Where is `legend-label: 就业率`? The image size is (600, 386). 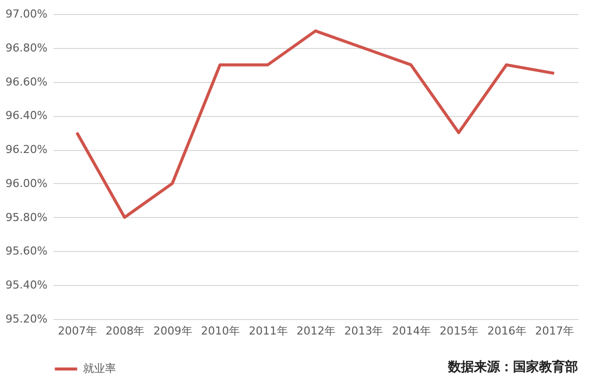
legend-label: 就业率 is located at coordinates (99, 368).